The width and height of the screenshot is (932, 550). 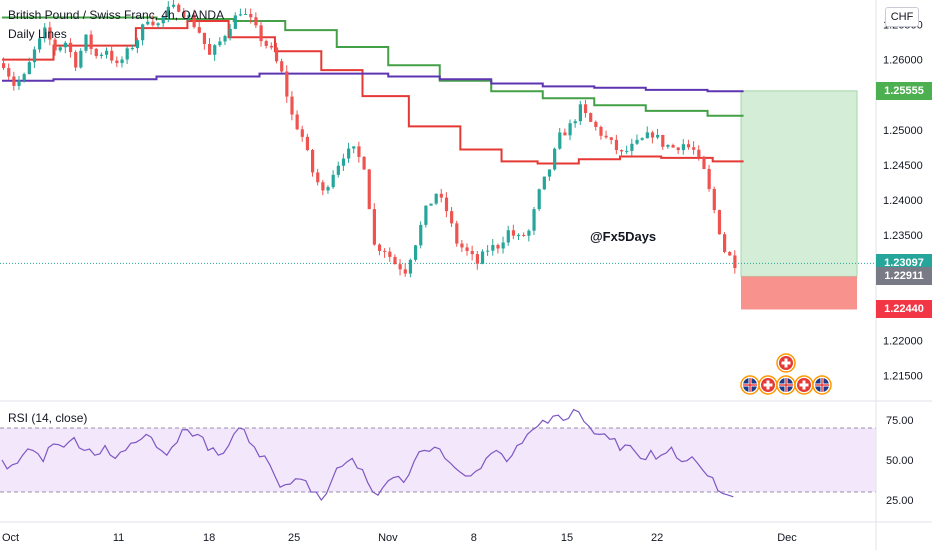 I want to click on daily-line-green, so click(x=373, y=66).